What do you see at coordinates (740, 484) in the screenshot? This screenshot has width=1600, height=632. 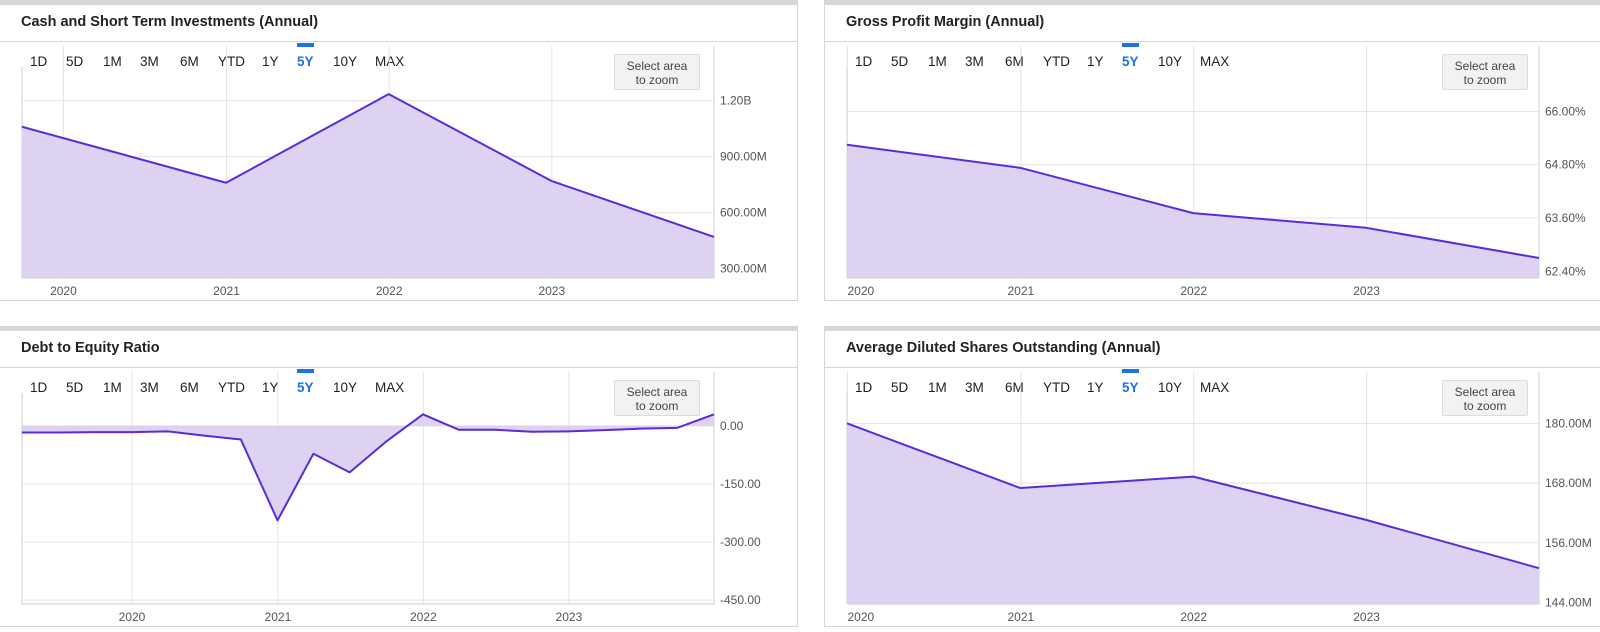 I see `y-tick-label: -150.00` at bounding box center [740, 484].